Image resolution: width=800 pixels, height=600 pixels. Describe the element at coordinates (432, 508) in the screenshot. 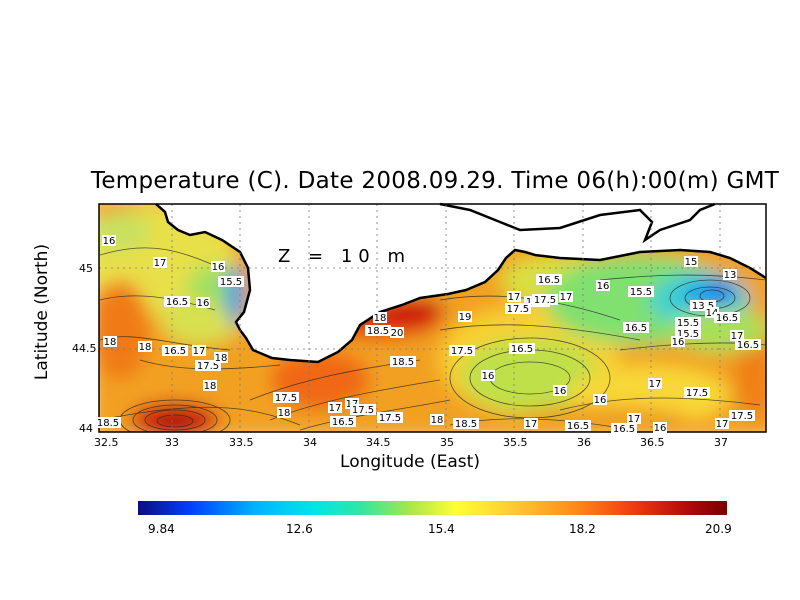

I see `colorbar` at that location.